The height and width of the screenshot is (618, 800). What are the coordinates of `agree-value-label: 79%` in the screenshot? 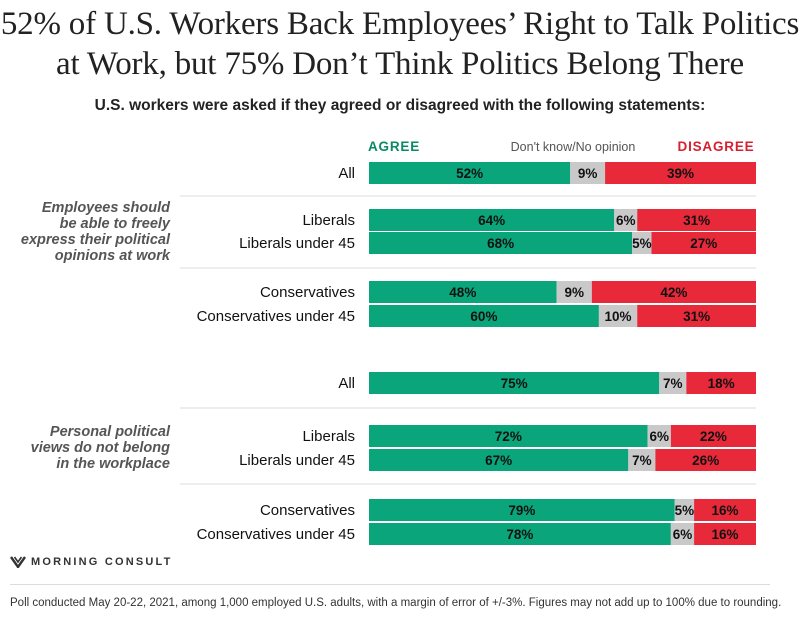 It's located at (521, 510).